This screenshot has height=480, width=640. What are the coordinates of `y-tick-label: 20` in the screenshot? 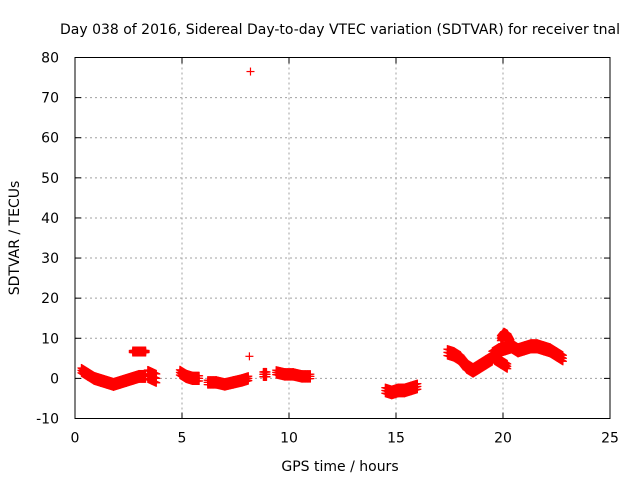 It's located at (50, 299).